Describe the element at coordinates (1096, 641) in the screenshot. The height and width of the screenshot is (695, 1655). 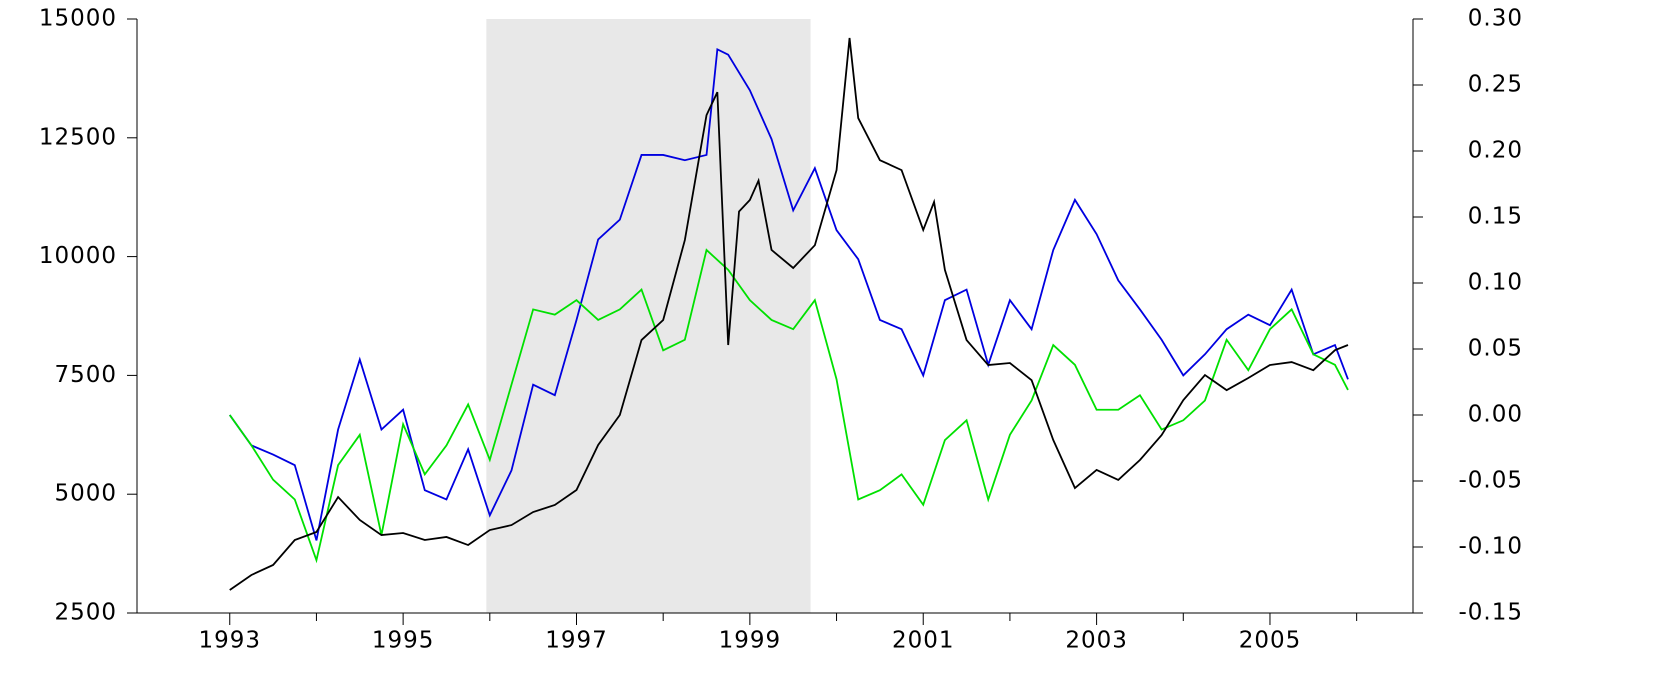
I see `x-tick-label: 2003` at that location.